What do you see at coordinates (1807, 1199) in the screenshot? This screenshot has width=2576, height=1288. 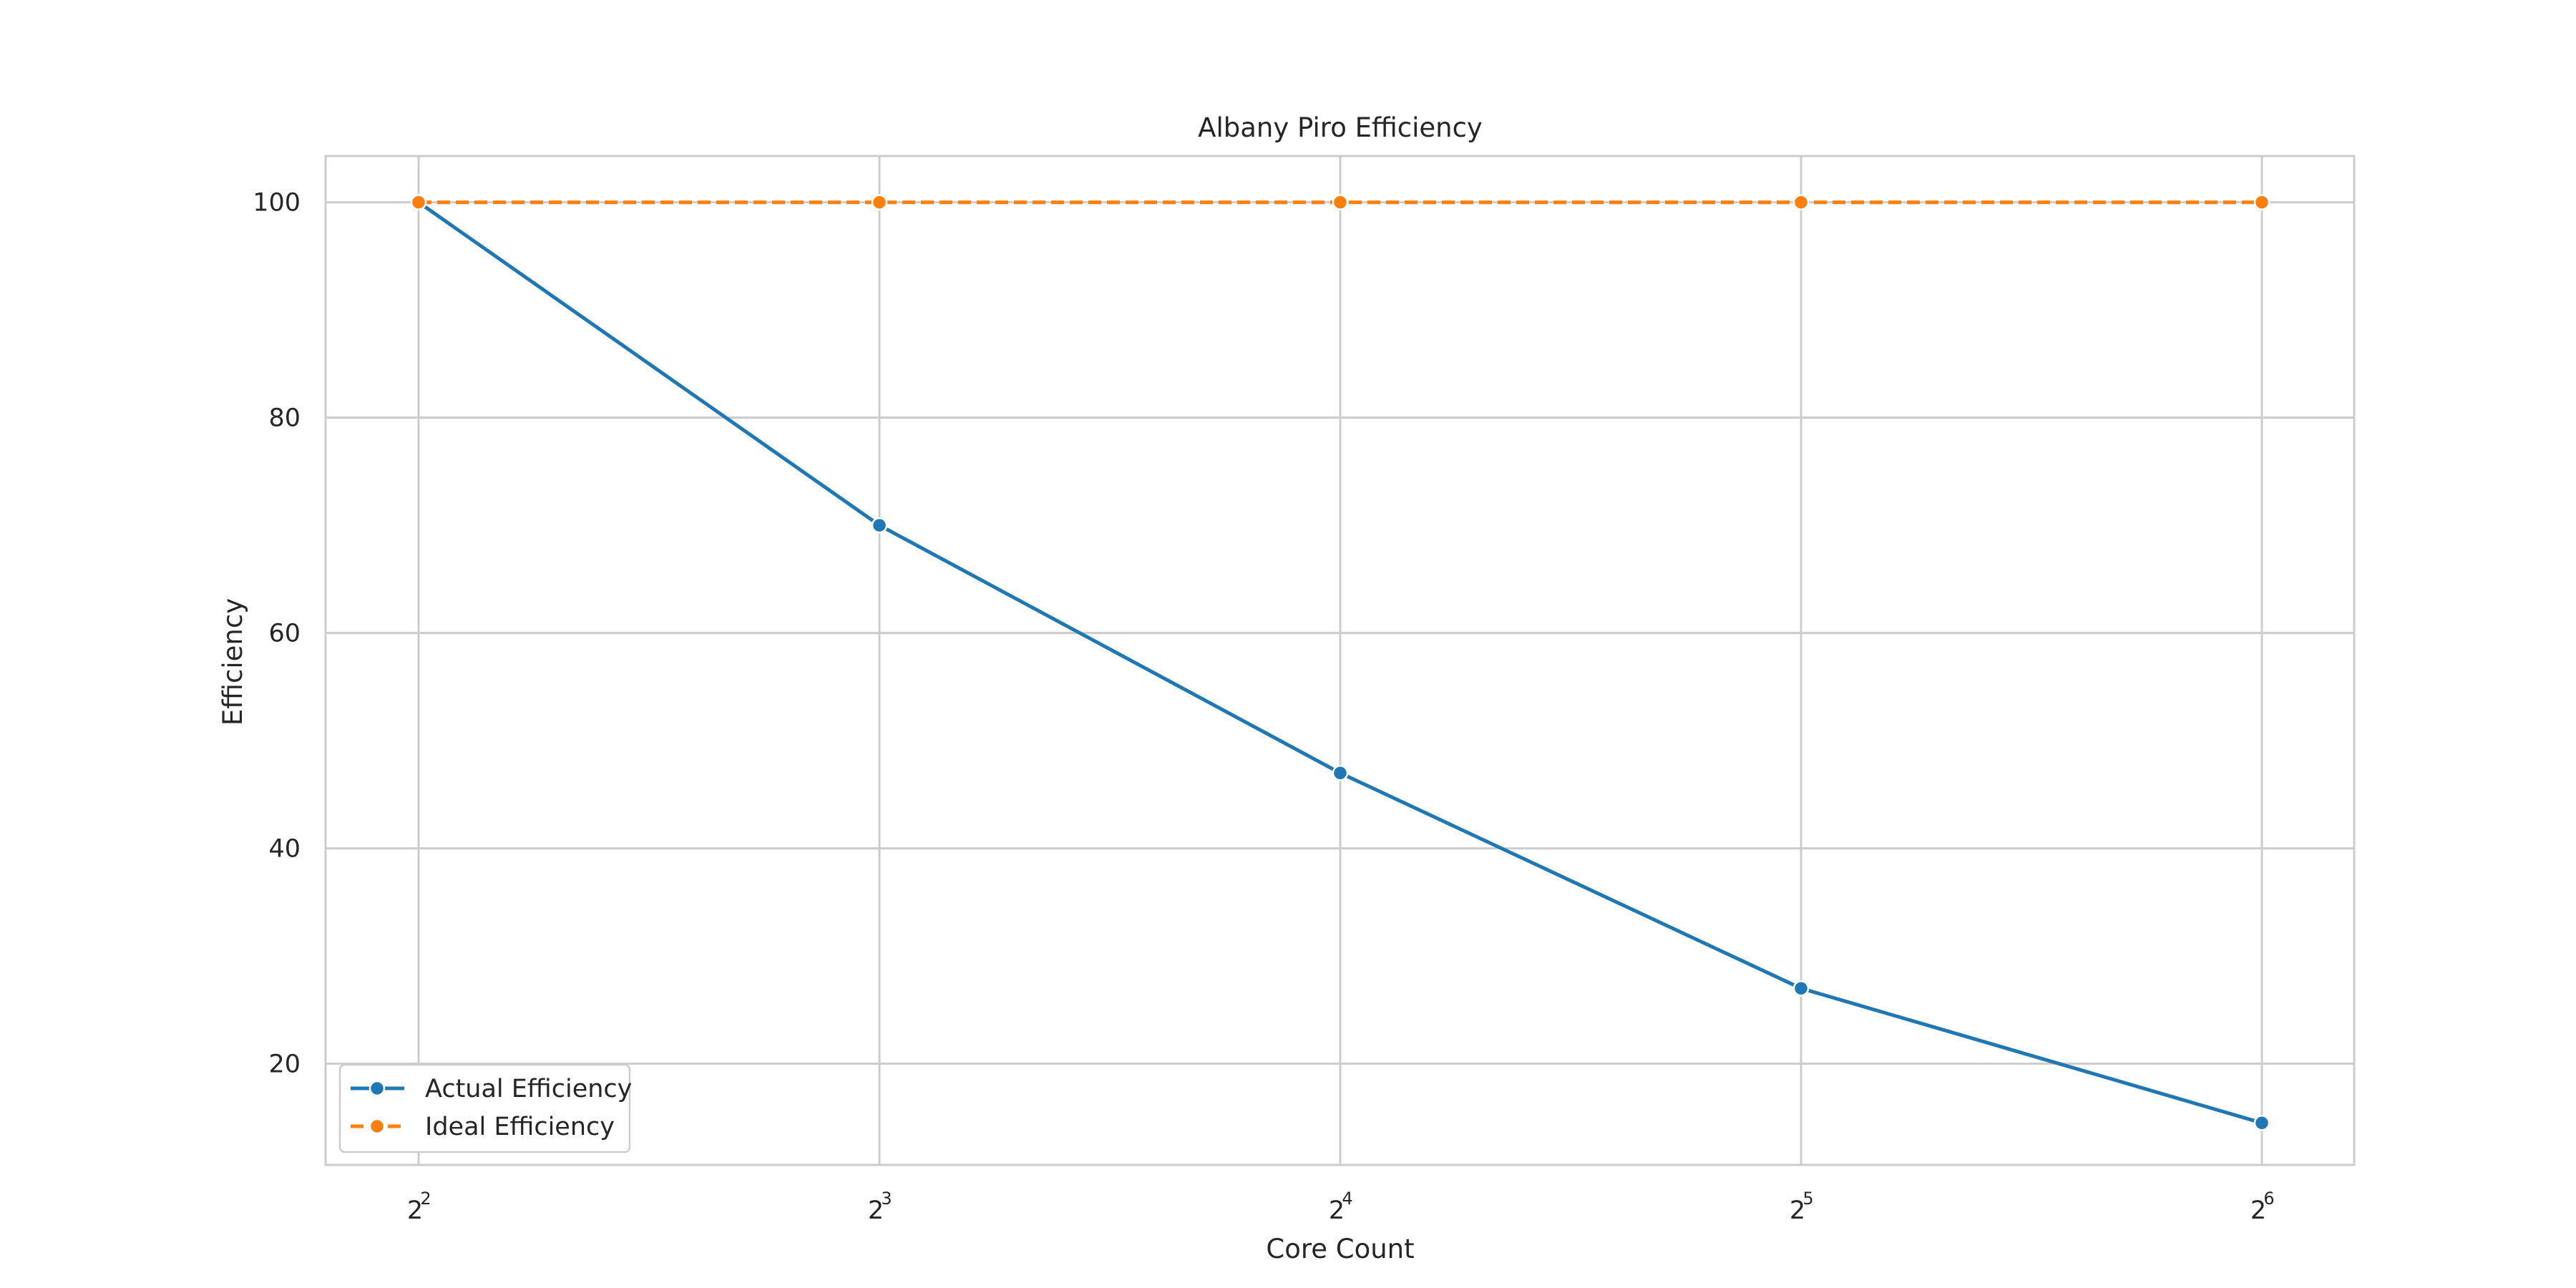 I see `x-tick-exponent: 5` at bounding box center [1807, 1199].